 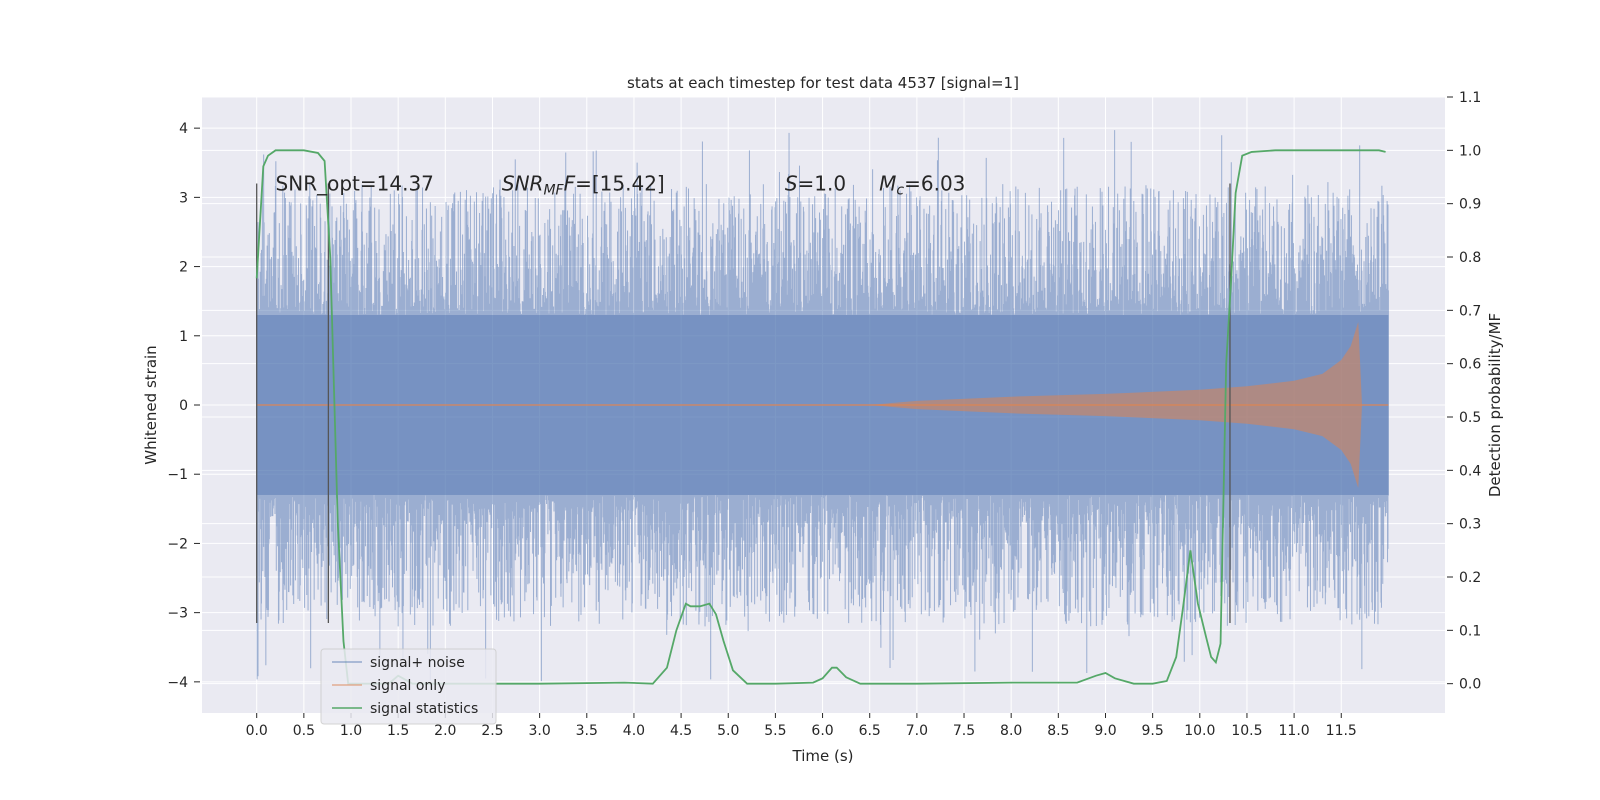 I want to click on legend-entry-signal-noise: signal+ noise, so click(x=398, y=663).